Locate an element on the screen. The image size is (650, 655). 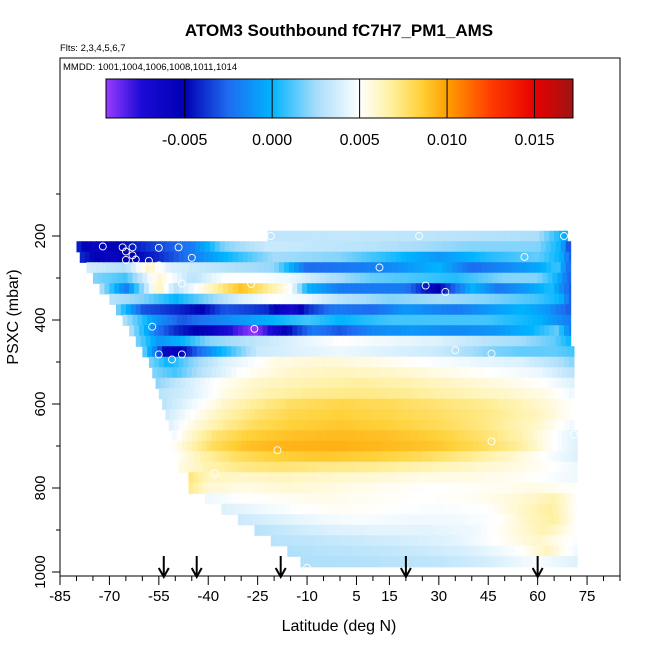
colorbar-tick-label: 0.010 is located at coordinates (447, 140).